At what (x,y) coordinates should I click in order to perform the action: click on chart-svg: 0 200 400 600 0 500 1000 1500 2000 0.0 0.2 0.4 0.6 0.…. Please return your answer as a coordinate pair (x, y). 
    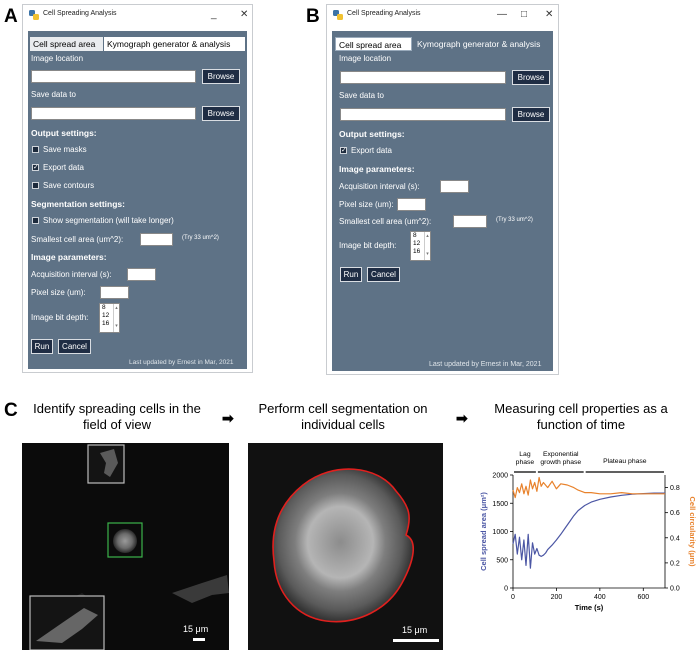
    Looking at the image, I should click on (588, 531).